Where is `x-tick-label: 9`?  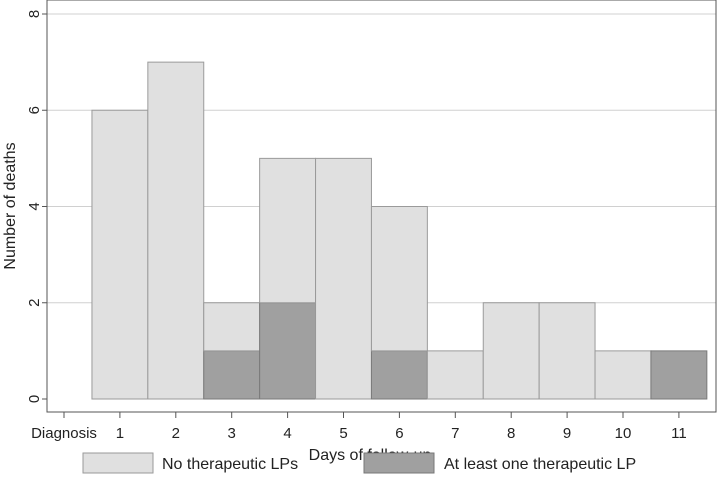
x-tick-label: 9 is located at coordinates (567, 433).